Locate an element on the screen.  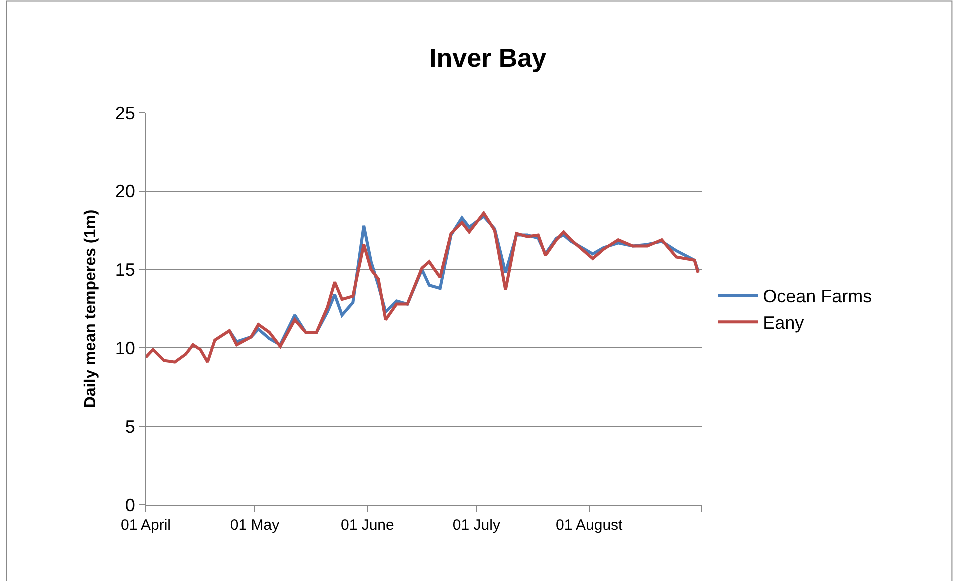
x-tick-label: 01 April is located at coordinates (146, 525).